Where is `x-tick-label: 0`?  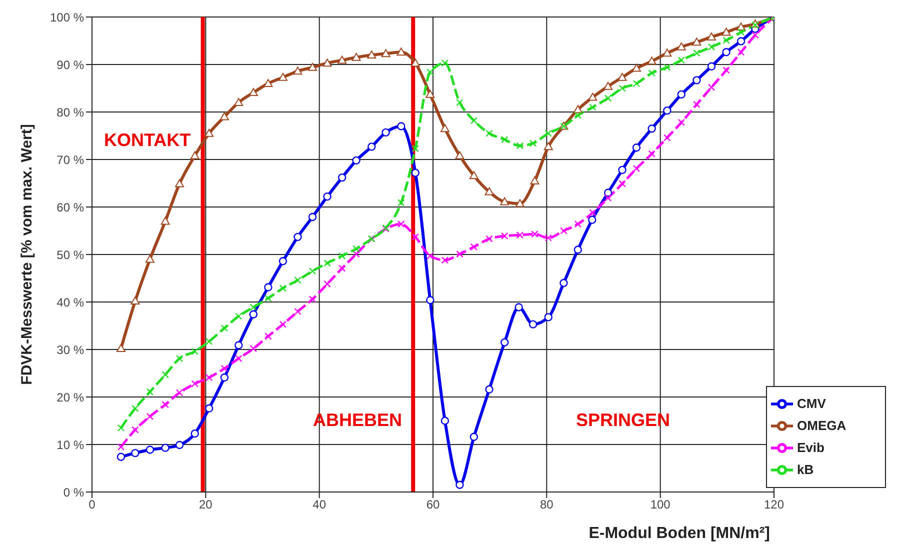 x-tick-label: 0 is located at coordinates (92, 505).